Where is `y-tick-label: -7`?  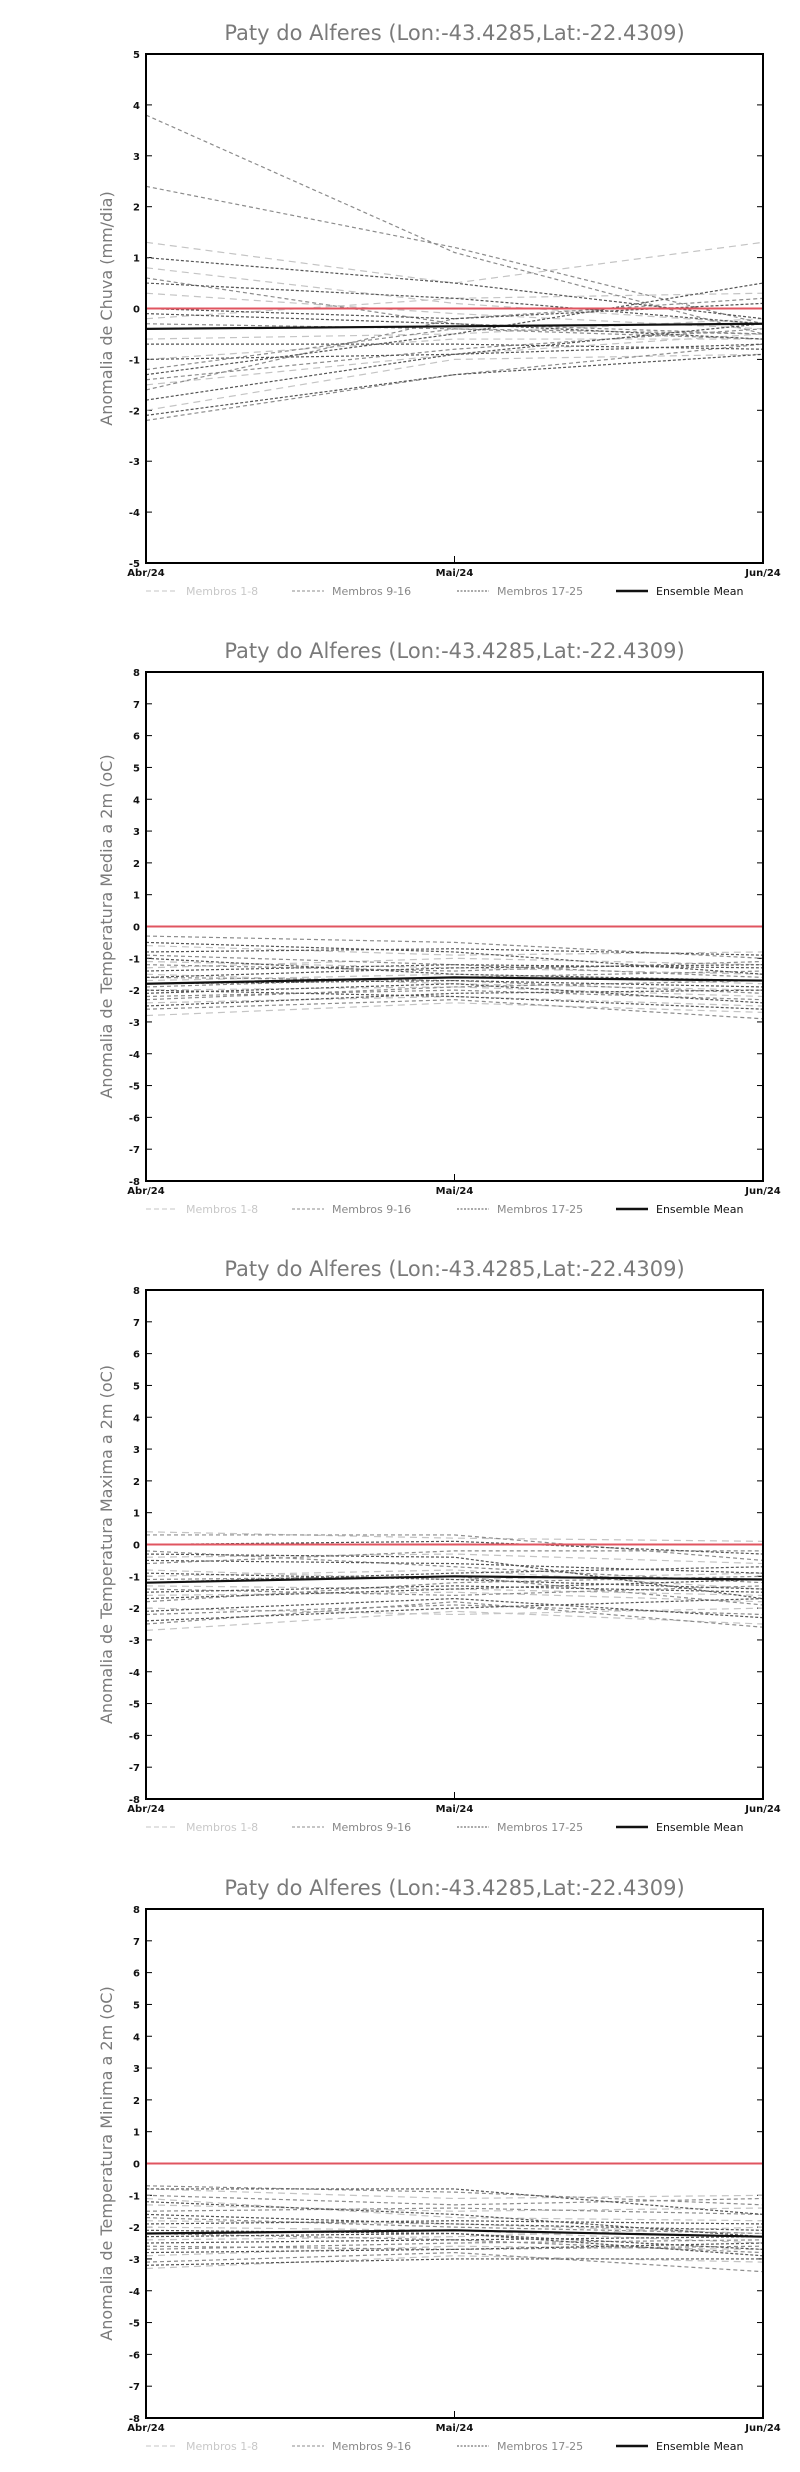
y-tick-label: -7 is located at coordinates (134, 2387).